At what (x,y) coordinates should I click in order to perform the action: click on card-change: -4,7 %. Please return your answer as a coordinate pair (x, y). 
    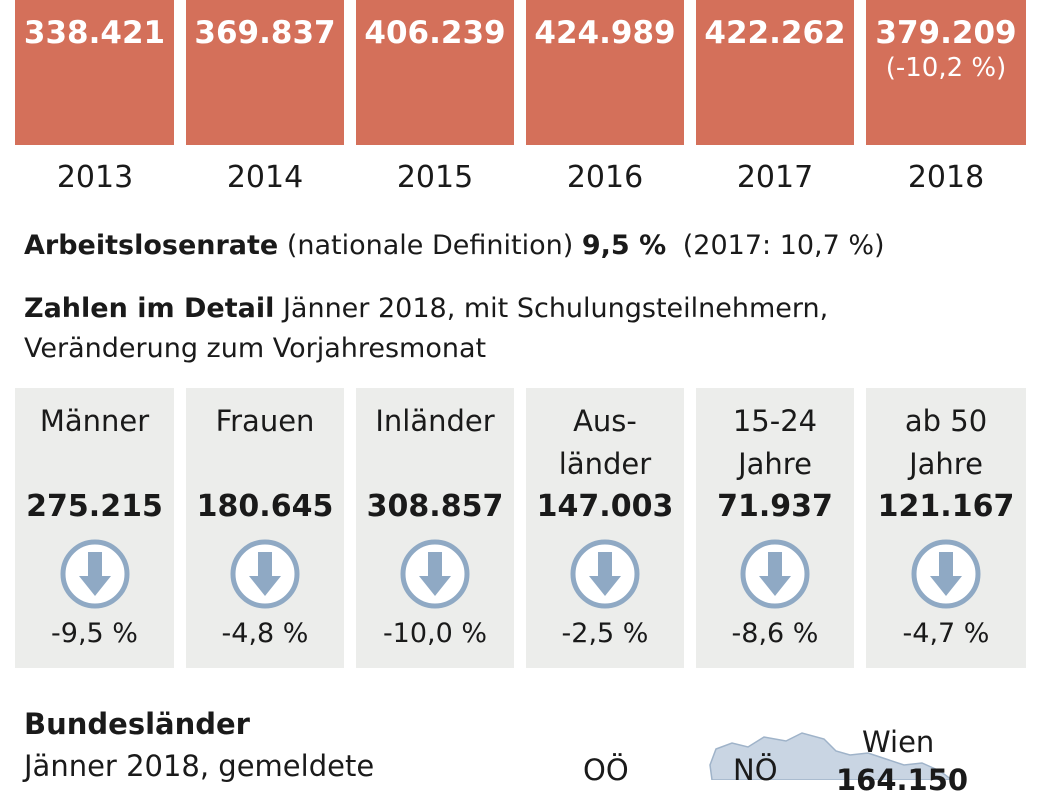
    Looking at the image, I should click on (946, 633).